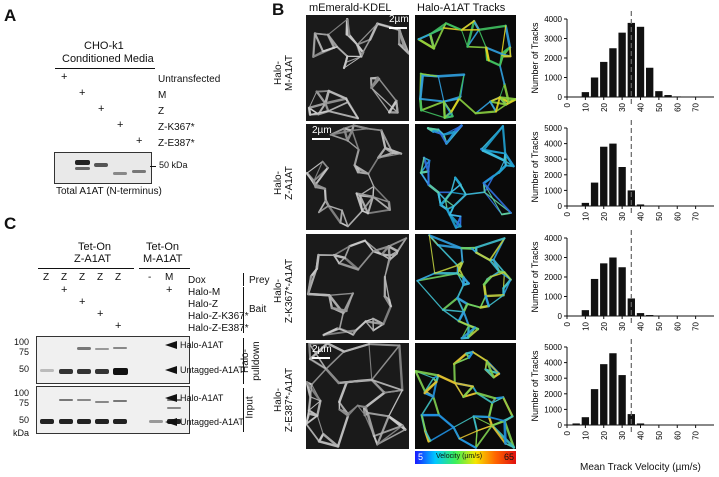 The image size is (719, 477). What do you see at coordinates (421, 457) in the screenshot?
I see `colorbar-min: 5` at bounding box center [421, 457].